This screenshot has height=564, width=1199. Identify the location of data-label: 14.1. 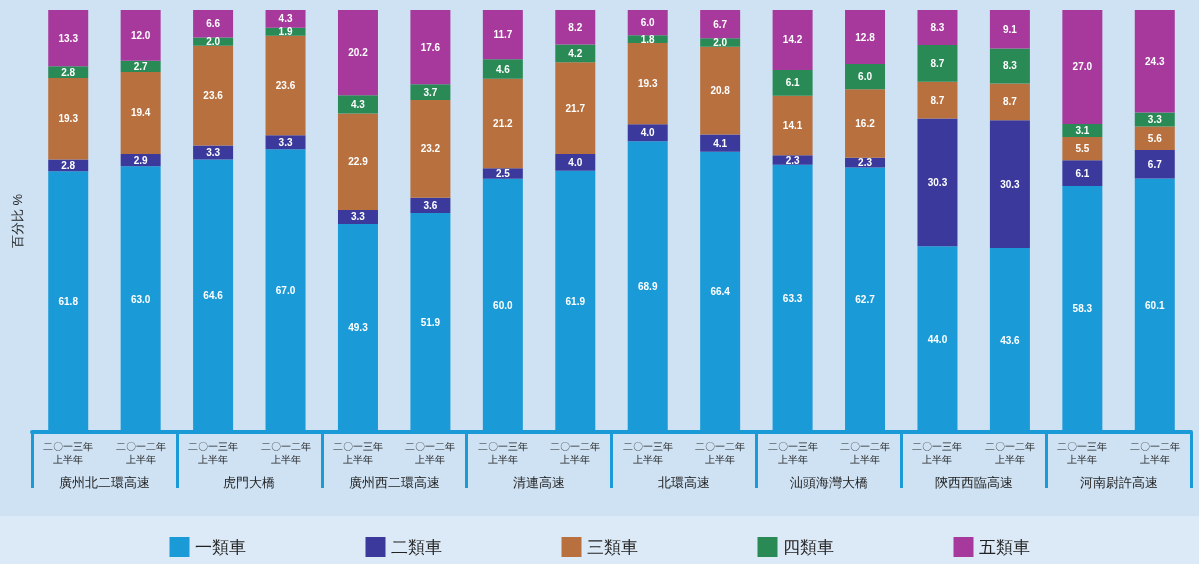
(792, 125).